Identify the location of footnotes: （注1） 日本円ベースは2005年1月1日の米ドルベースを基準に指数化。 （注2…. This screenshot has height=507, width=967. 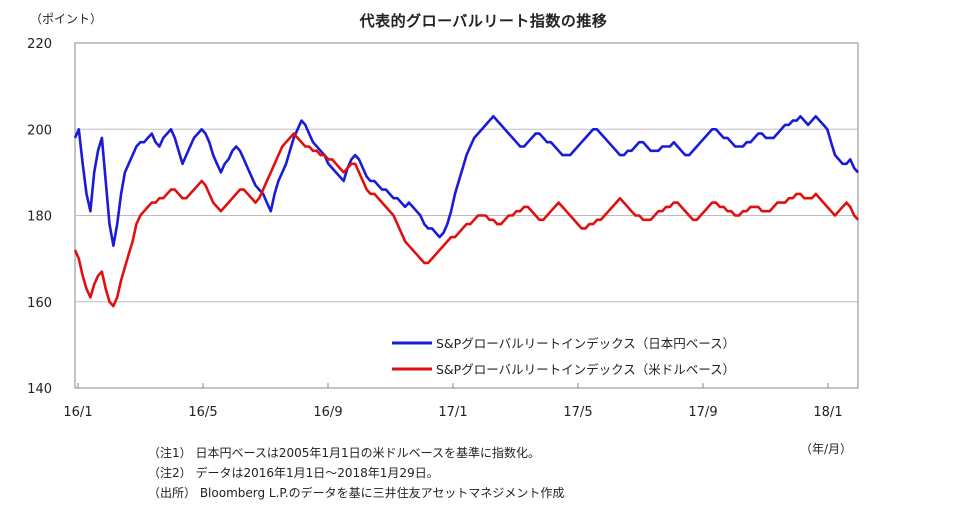
(356, 473).